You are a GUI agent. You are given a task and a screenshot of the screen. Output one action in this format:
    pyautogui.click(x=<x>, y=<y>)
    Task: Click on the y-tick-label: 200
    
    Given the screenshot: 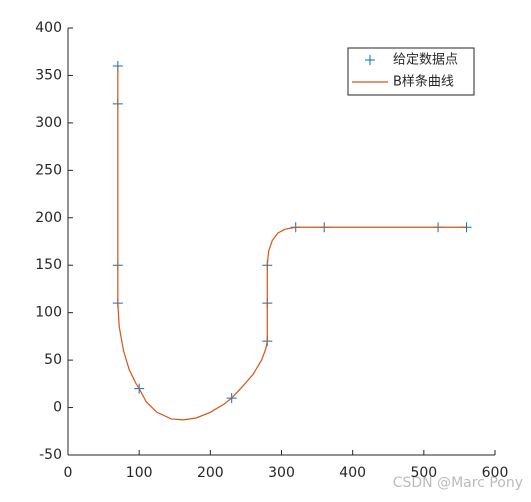 What is the action you would take?
    pyautogui.click(x=48, y=218)
    